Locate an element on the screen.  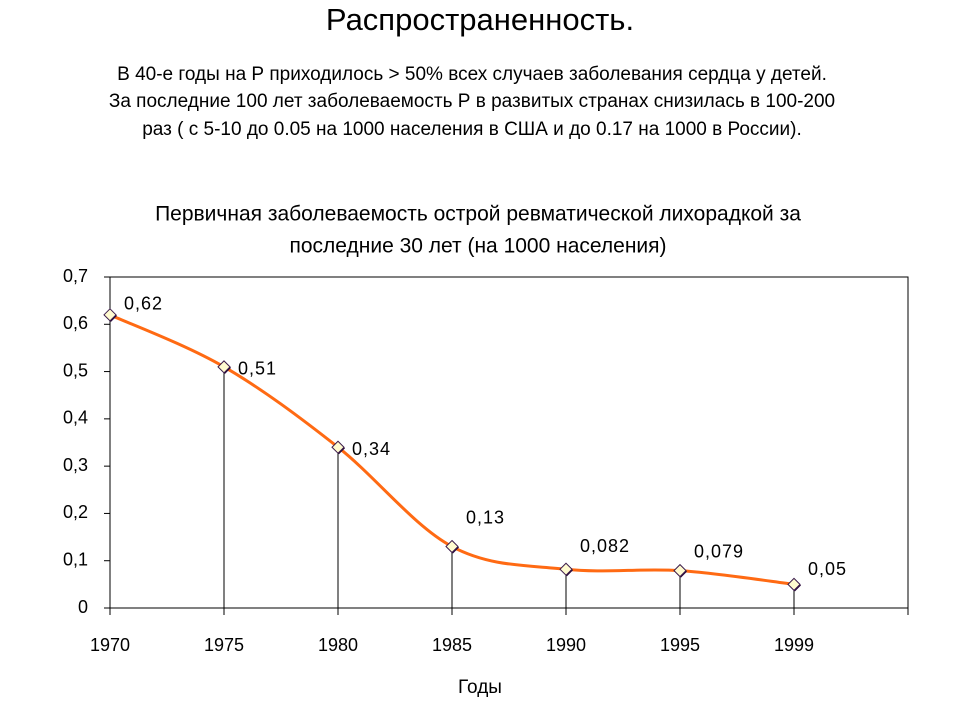
value-label: 0,05 is located at coordinates (827, 569).